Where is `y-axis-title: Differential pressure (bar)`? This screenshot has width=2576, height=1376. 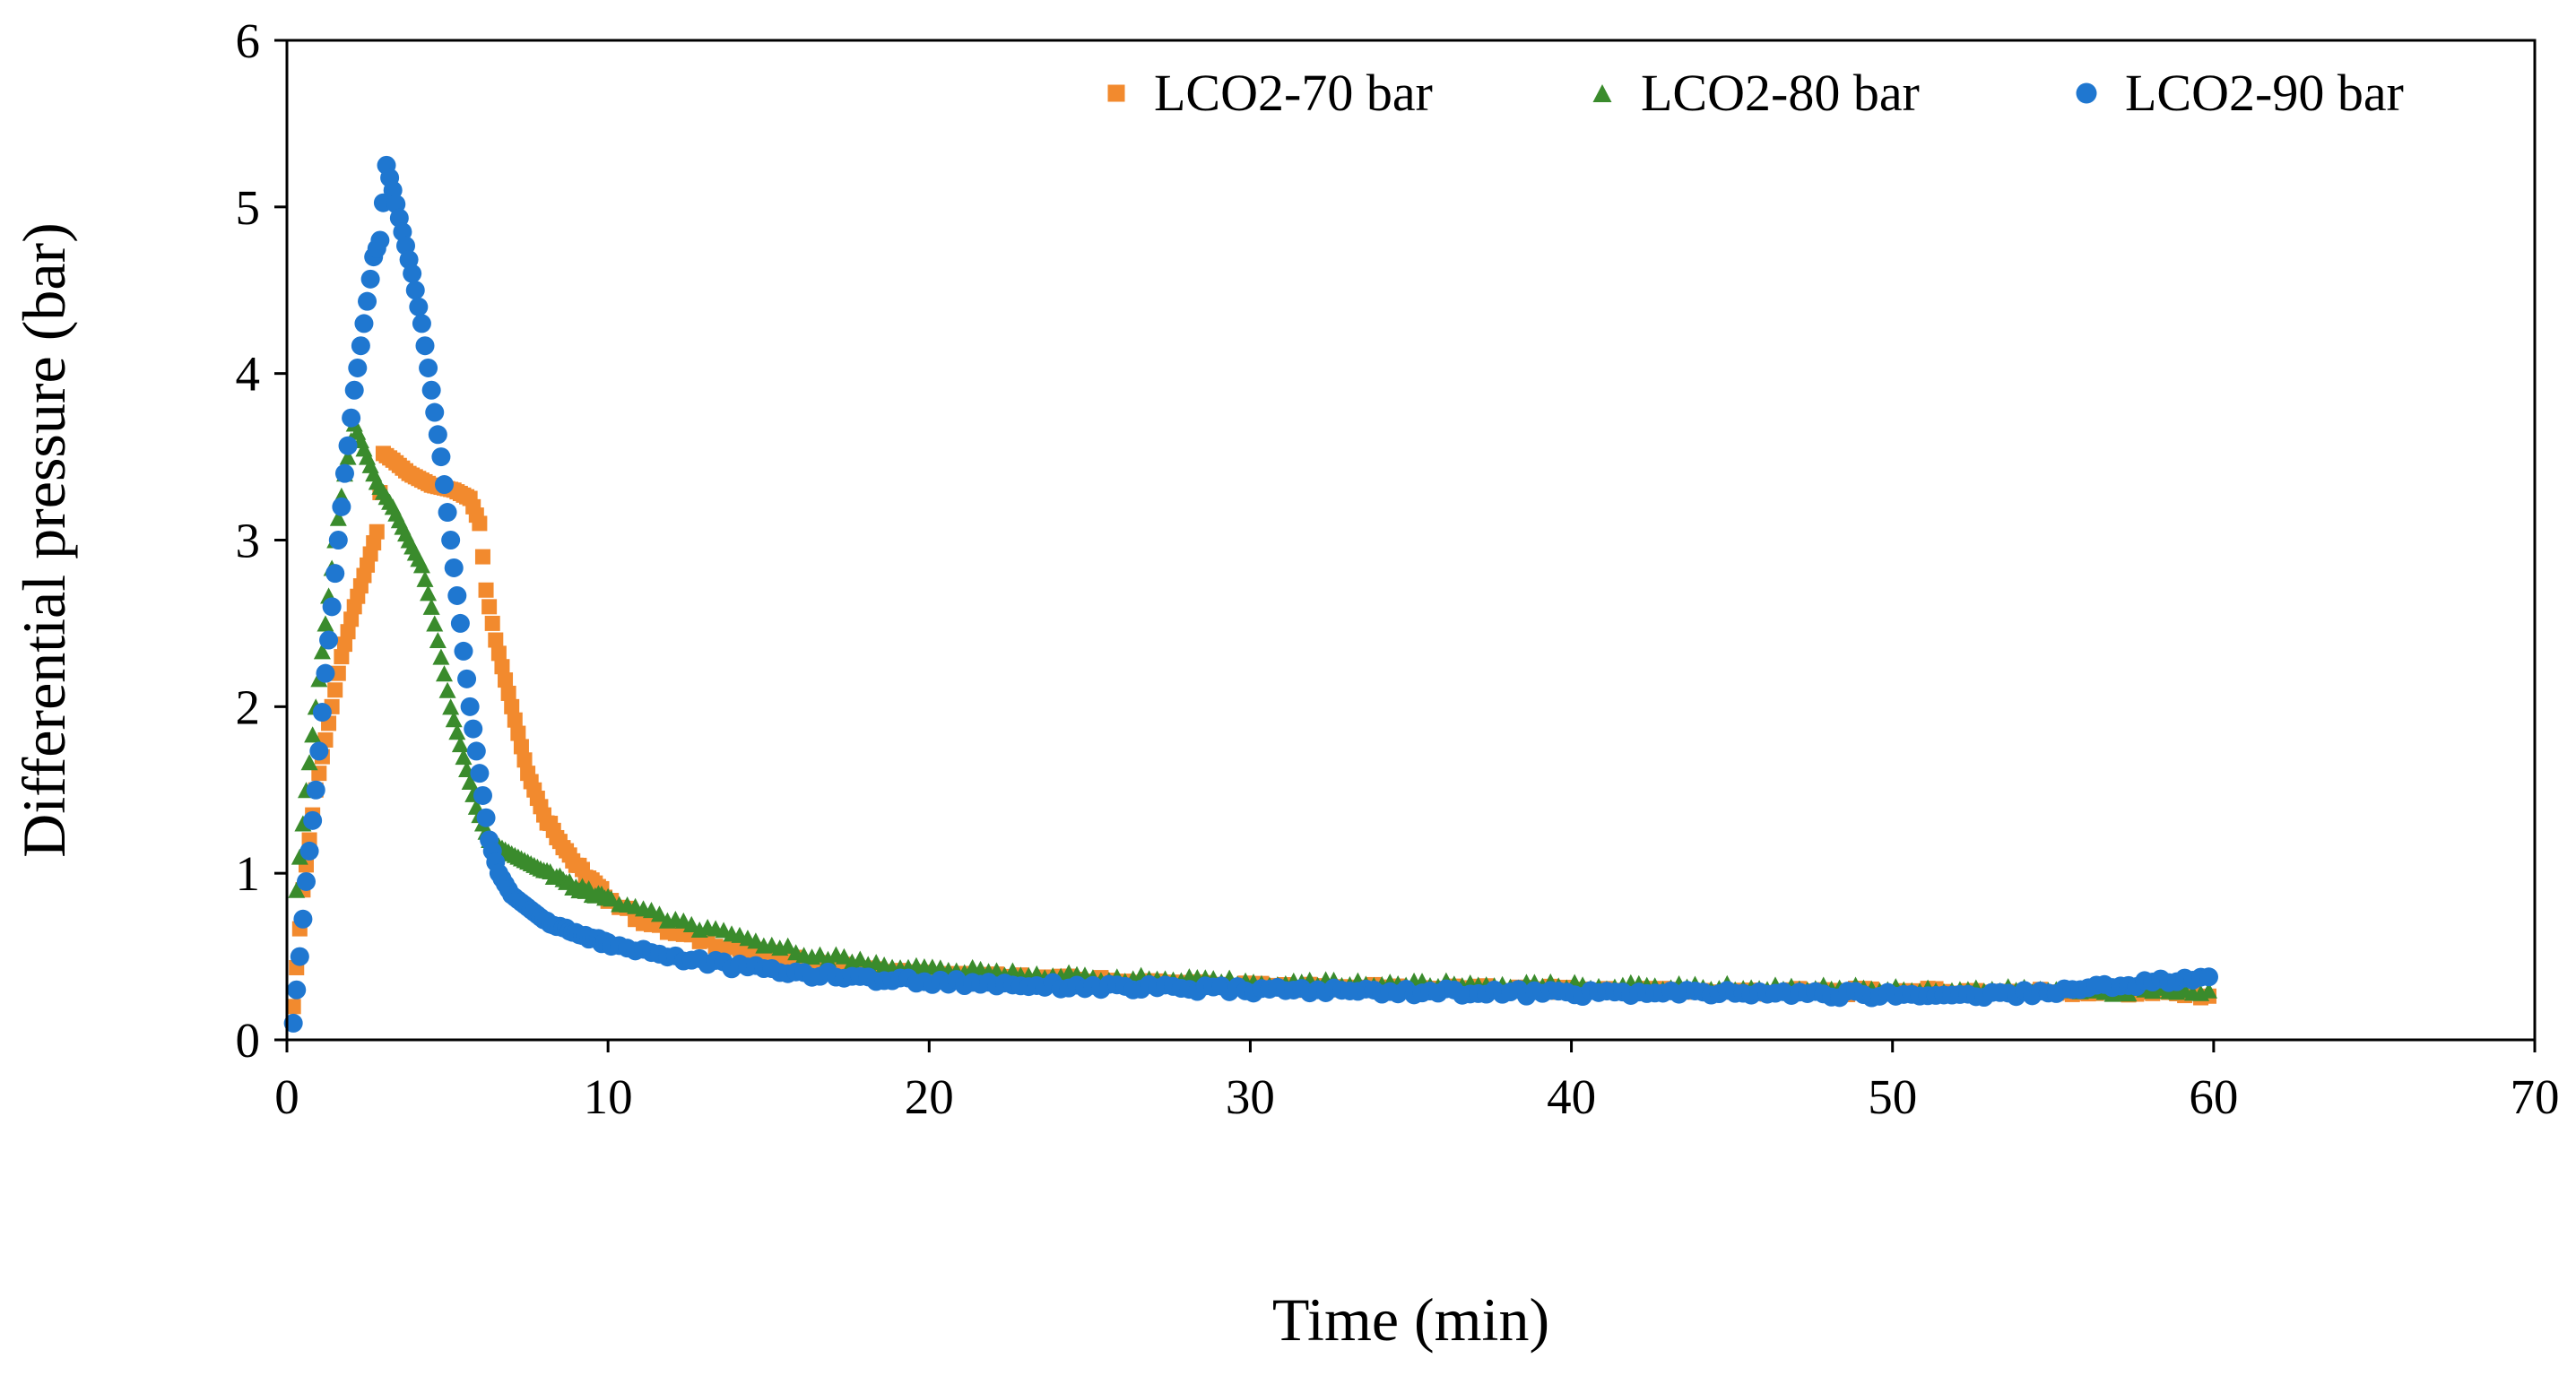
y-axis-title: Differential pressure (bar) is located at coordinates (44, 540).